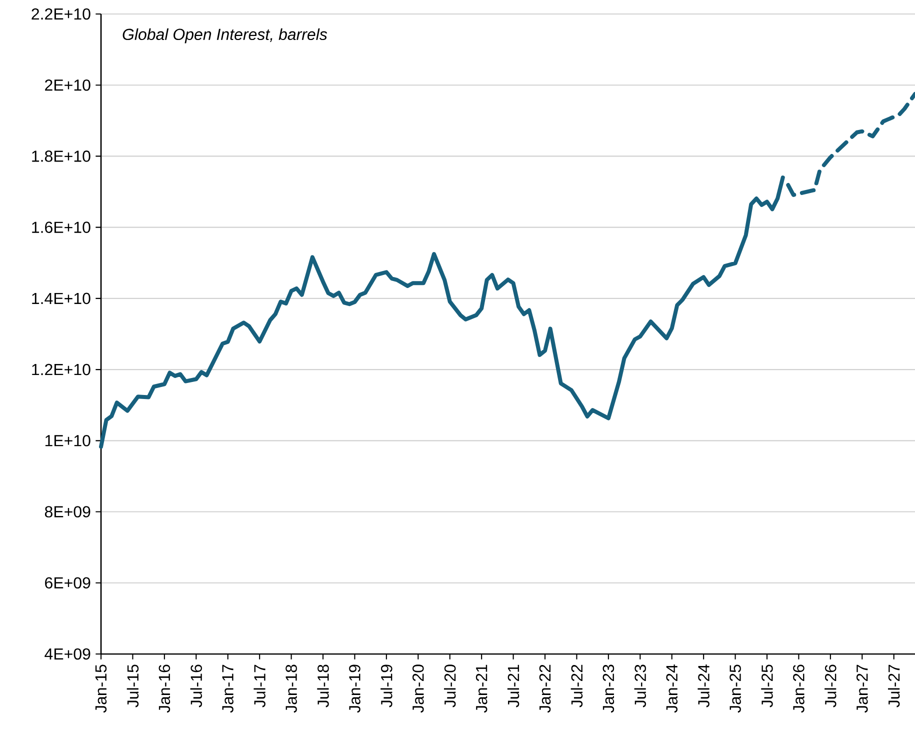 The width and height of the screenshot is (915, 729). What do you see at coordinates (354, 688) in the screenshot?
I see `x-tick-label: Jan-19` at bounding box center [354, 688].